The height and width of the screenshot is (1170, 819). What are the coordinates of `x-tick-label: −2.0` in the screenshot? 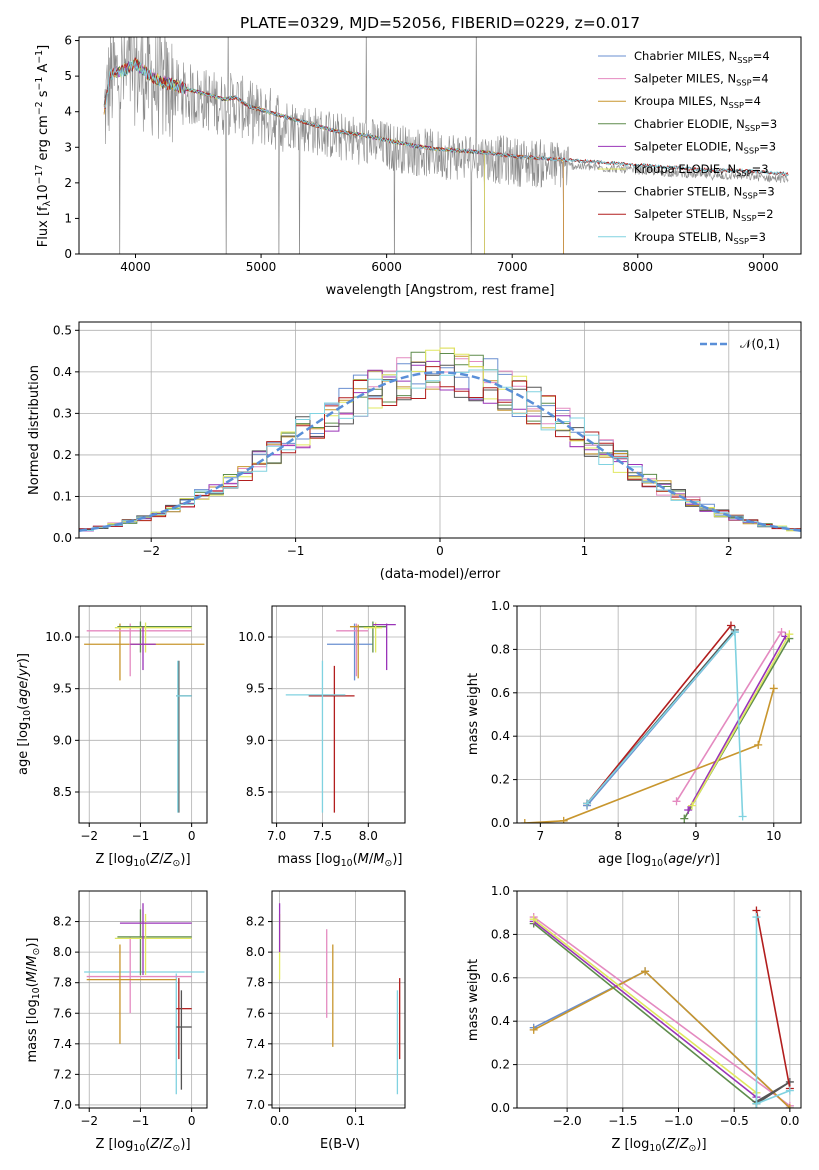 It's located at (567, 1121).